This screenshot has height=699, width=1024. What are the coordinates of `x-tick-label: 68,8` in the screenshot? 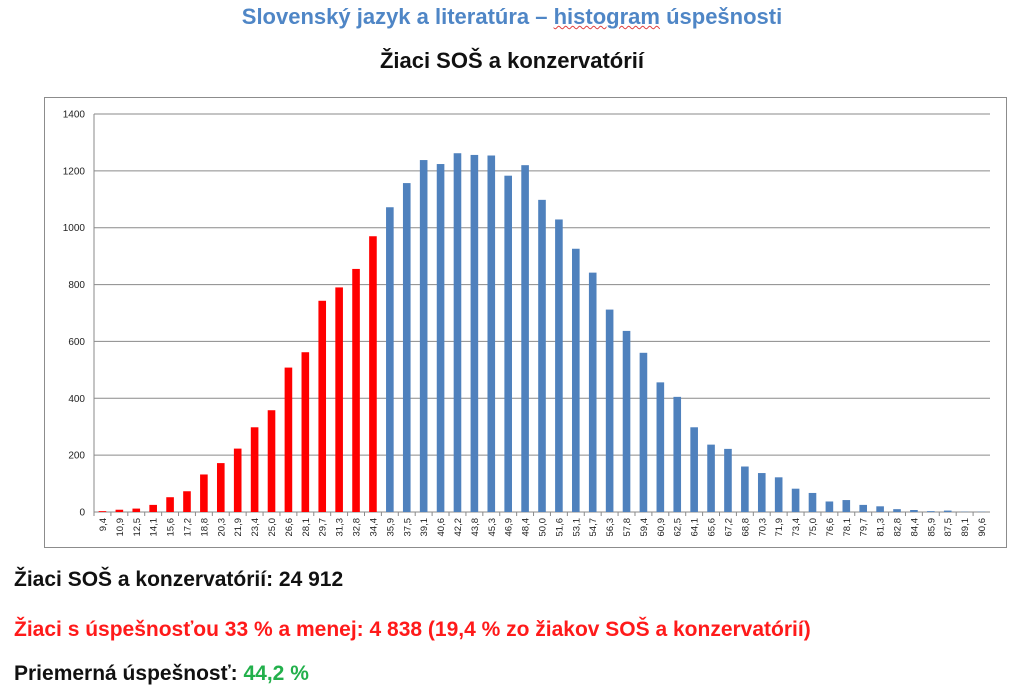 It's located at (745, 527).